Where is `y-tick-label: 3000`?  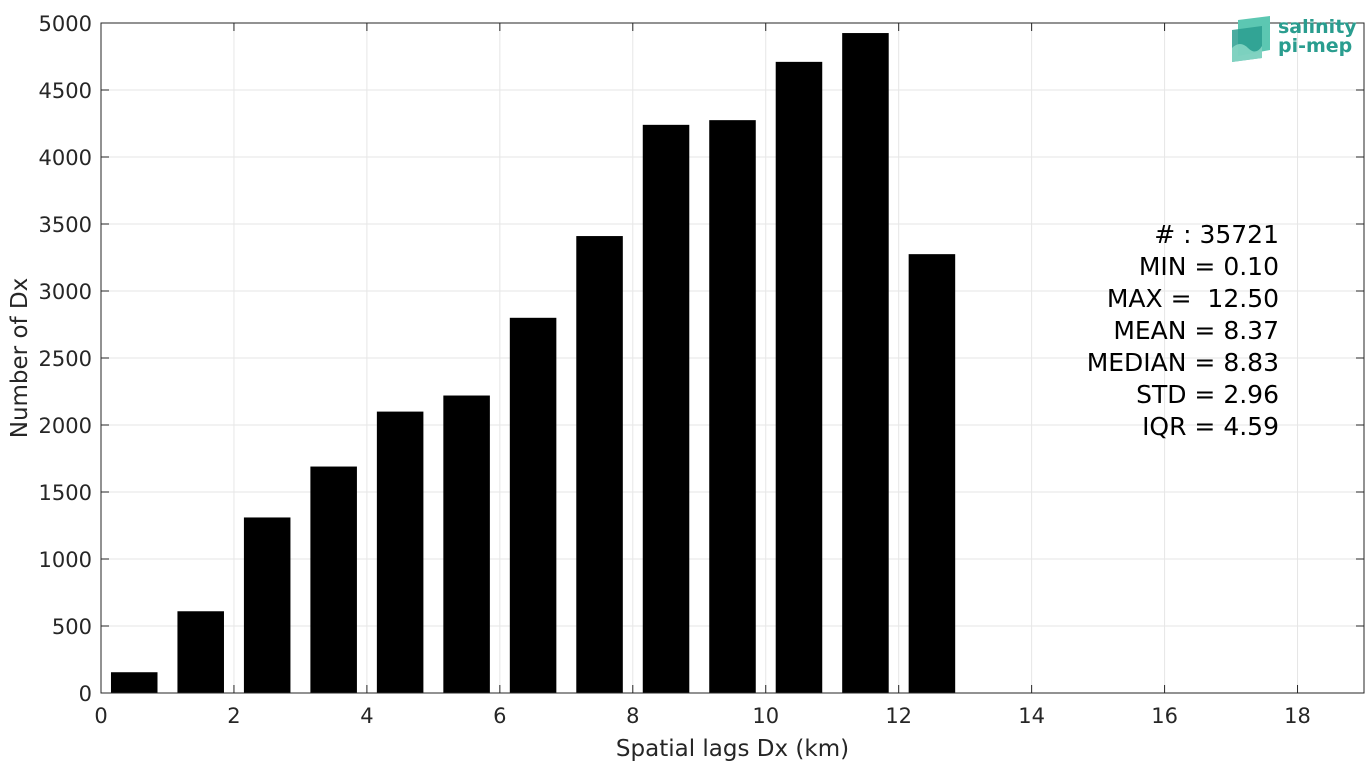
y-tick-label: 3000 is located at coordinates (65, 292).